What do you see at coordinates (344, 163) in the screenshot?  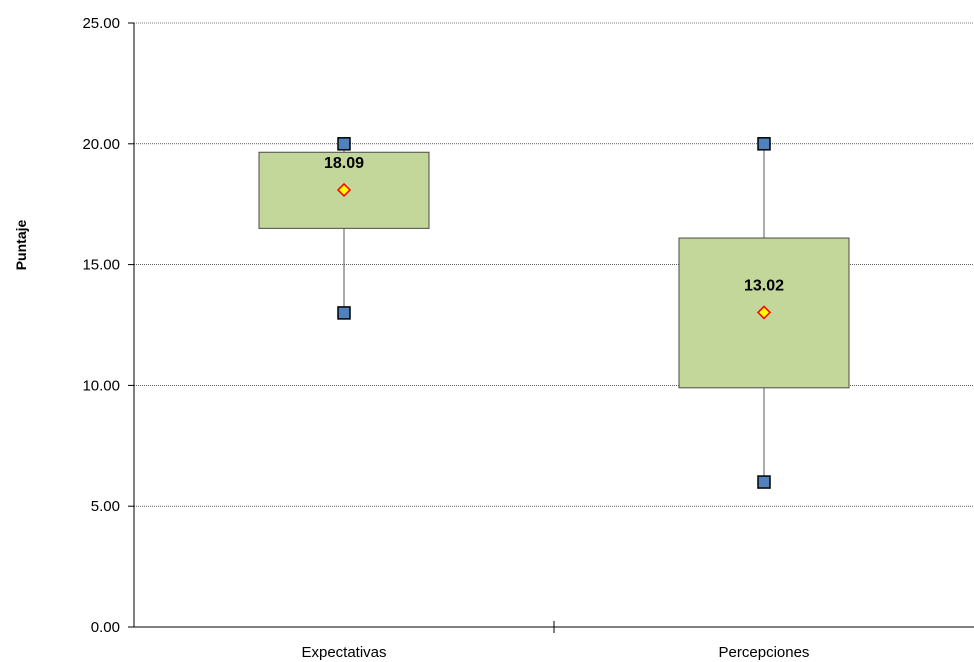 I see `mean-data-label: 18.09` at bounding box center [344, 163].